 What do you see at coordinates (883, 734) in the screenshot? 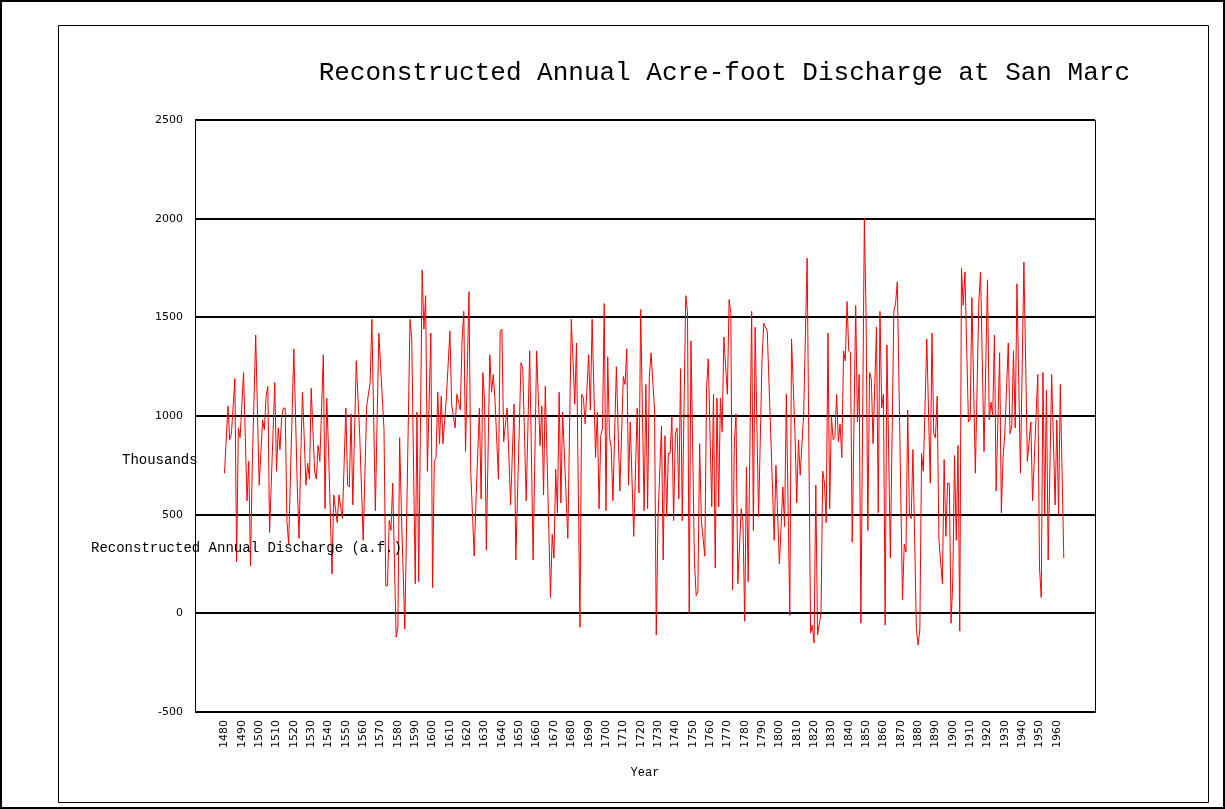
I see `x-tick-label: 1860` at bounding box center [883, 734].